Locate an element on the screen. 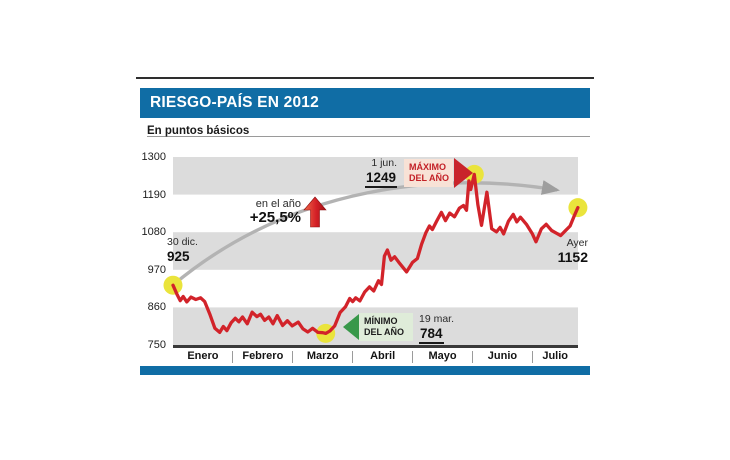  min-annotation: 19 mar. 784 is located at coordinates (437, 328).